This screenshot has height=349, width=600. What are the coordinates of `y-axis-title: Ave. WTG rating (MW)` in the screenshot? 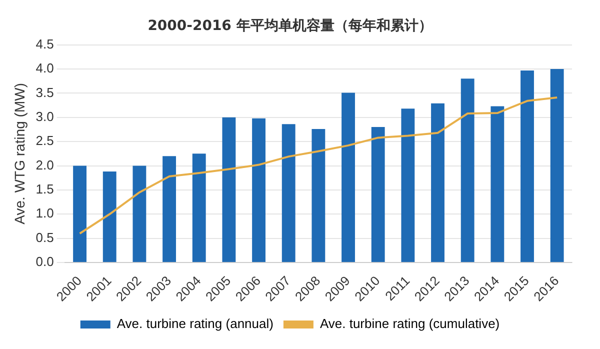 It's located at (19, 153).